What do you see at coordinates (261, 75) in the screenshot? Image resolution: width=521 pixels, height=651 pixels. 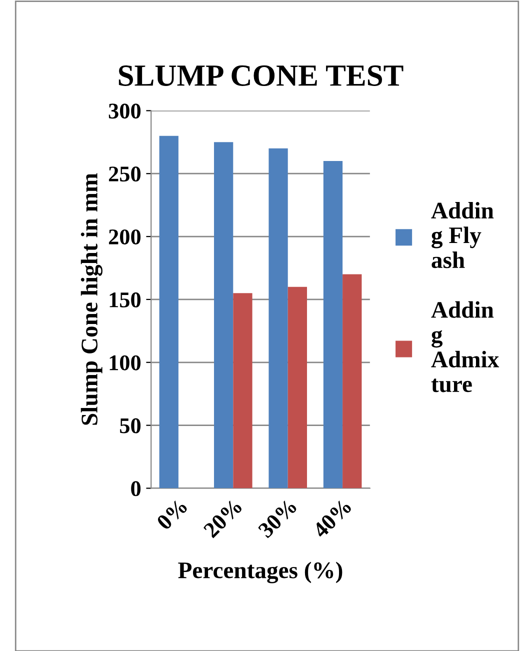 I see `chart-title: SLUMP CONE TEST` at bounding box center [261, 75].